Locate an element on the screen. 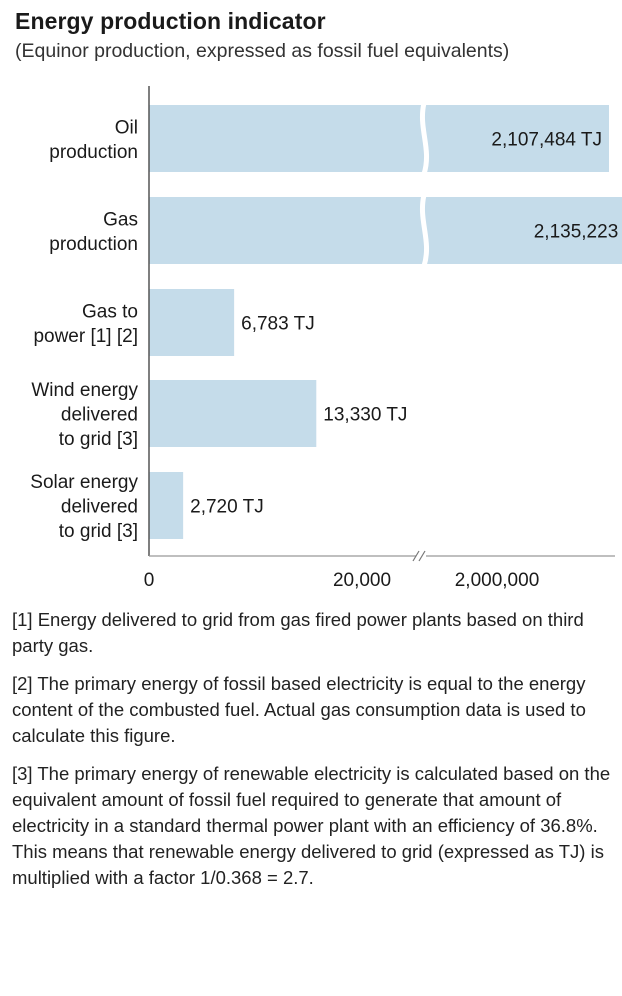  category-label-4-2: to grid [3] is located at coordinates (98, 531).